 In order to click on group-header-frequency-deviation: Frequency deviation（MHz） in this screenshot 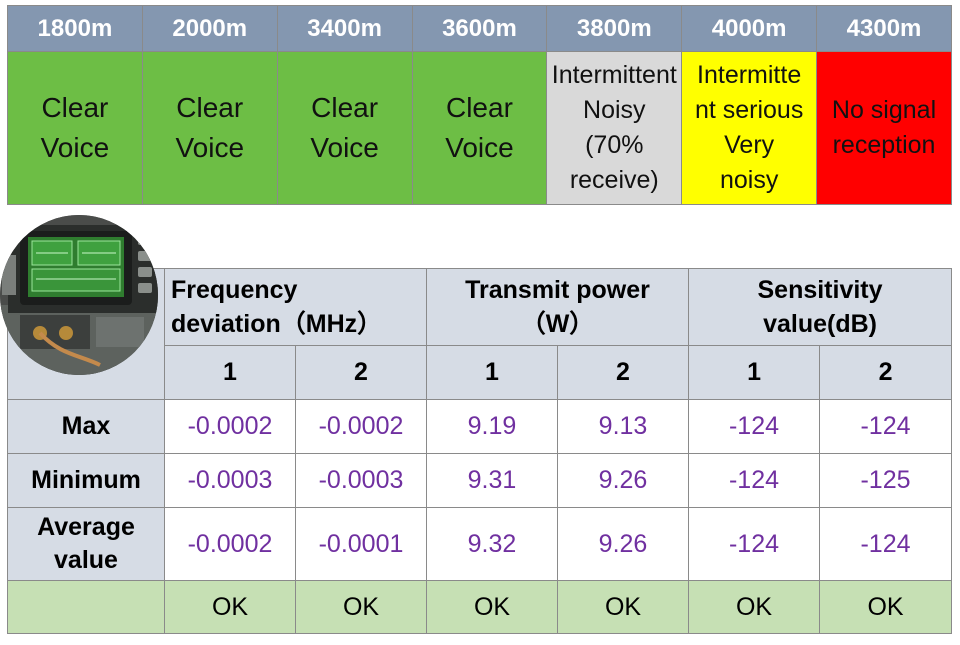, I will do `click(295, 307)`.